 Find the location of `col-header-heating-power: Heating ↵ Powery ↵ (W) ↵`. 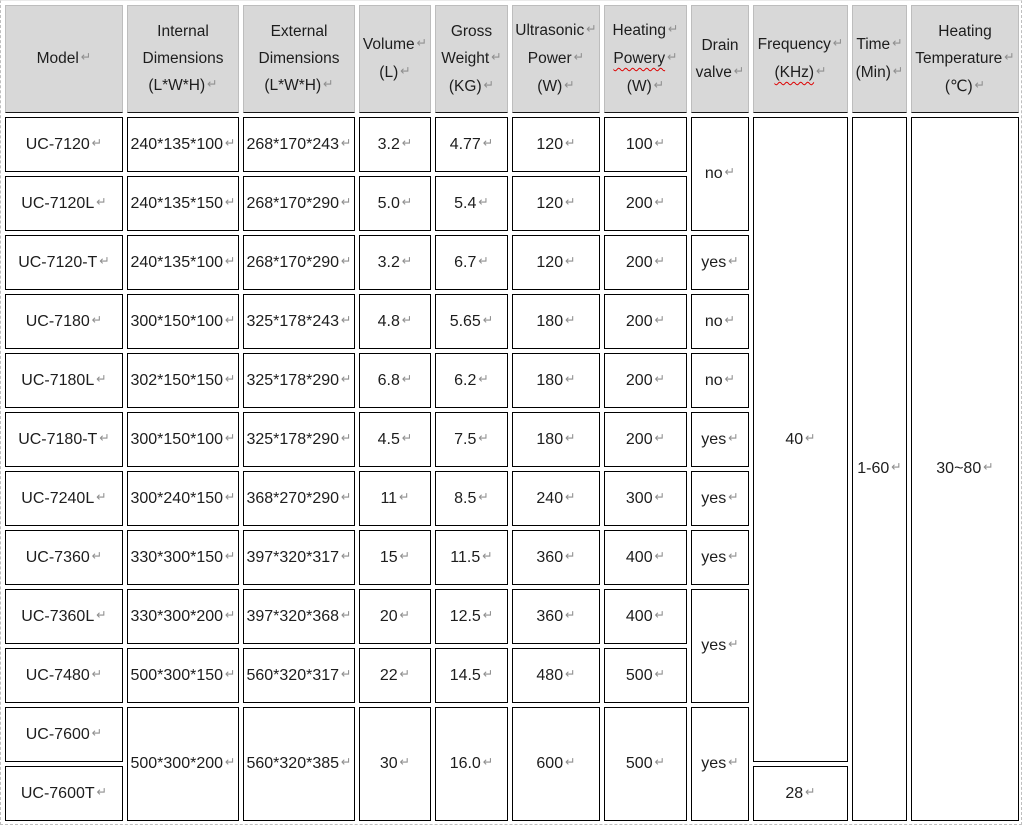

col-header-heating-power: Heating ↵ Powery ↵ (W) ↵ is located at coordinates (645, 59).